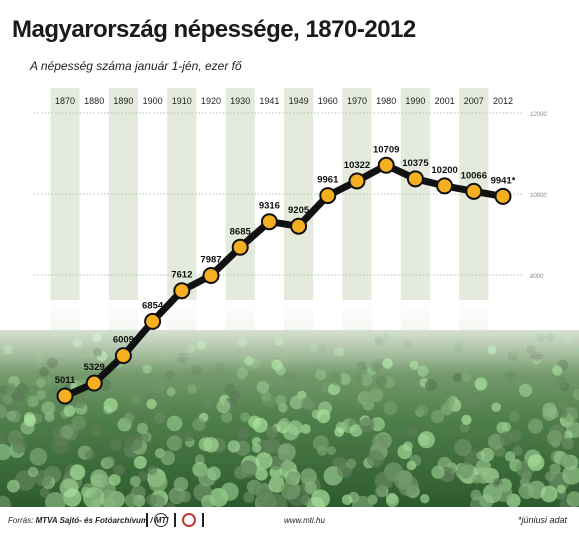 This screenshot has height=533, width=579. I want to click on source-name: MTVA Sajtó- és Fotóarchívum / MTI, so click(102, 520).